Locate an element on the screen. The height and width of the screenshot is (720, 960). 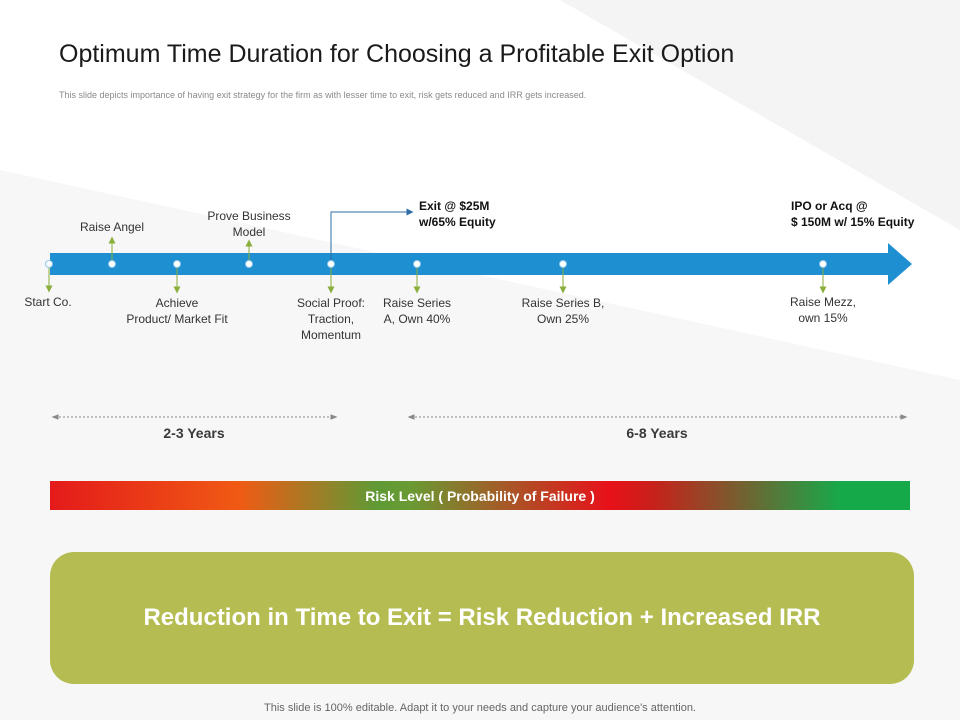
duration-short-label: 2-3 Years is located at coordinates (194, 433).